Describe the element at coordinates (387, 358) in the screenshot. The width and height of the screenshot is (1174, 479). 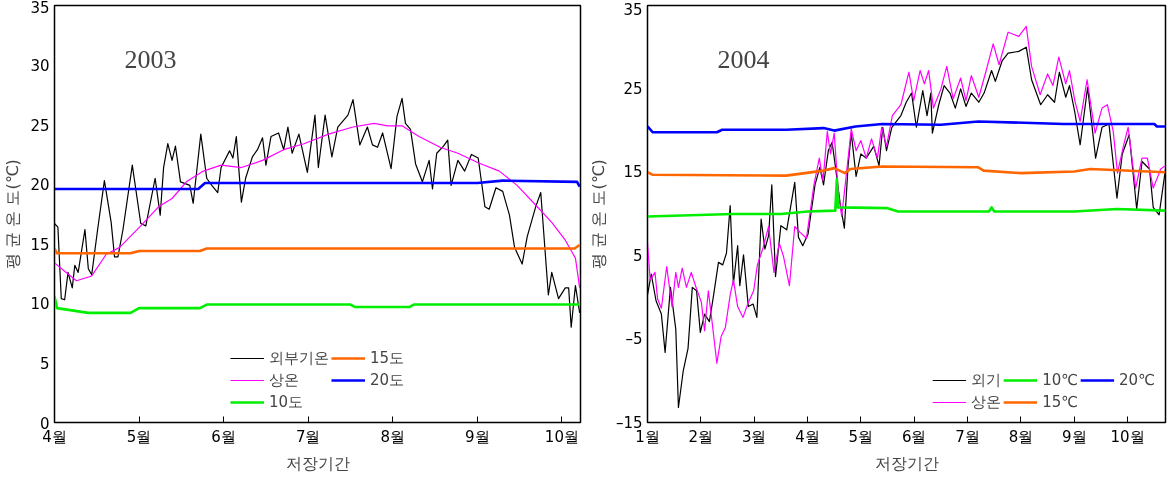
I see `legend-label: 15도` at that location.